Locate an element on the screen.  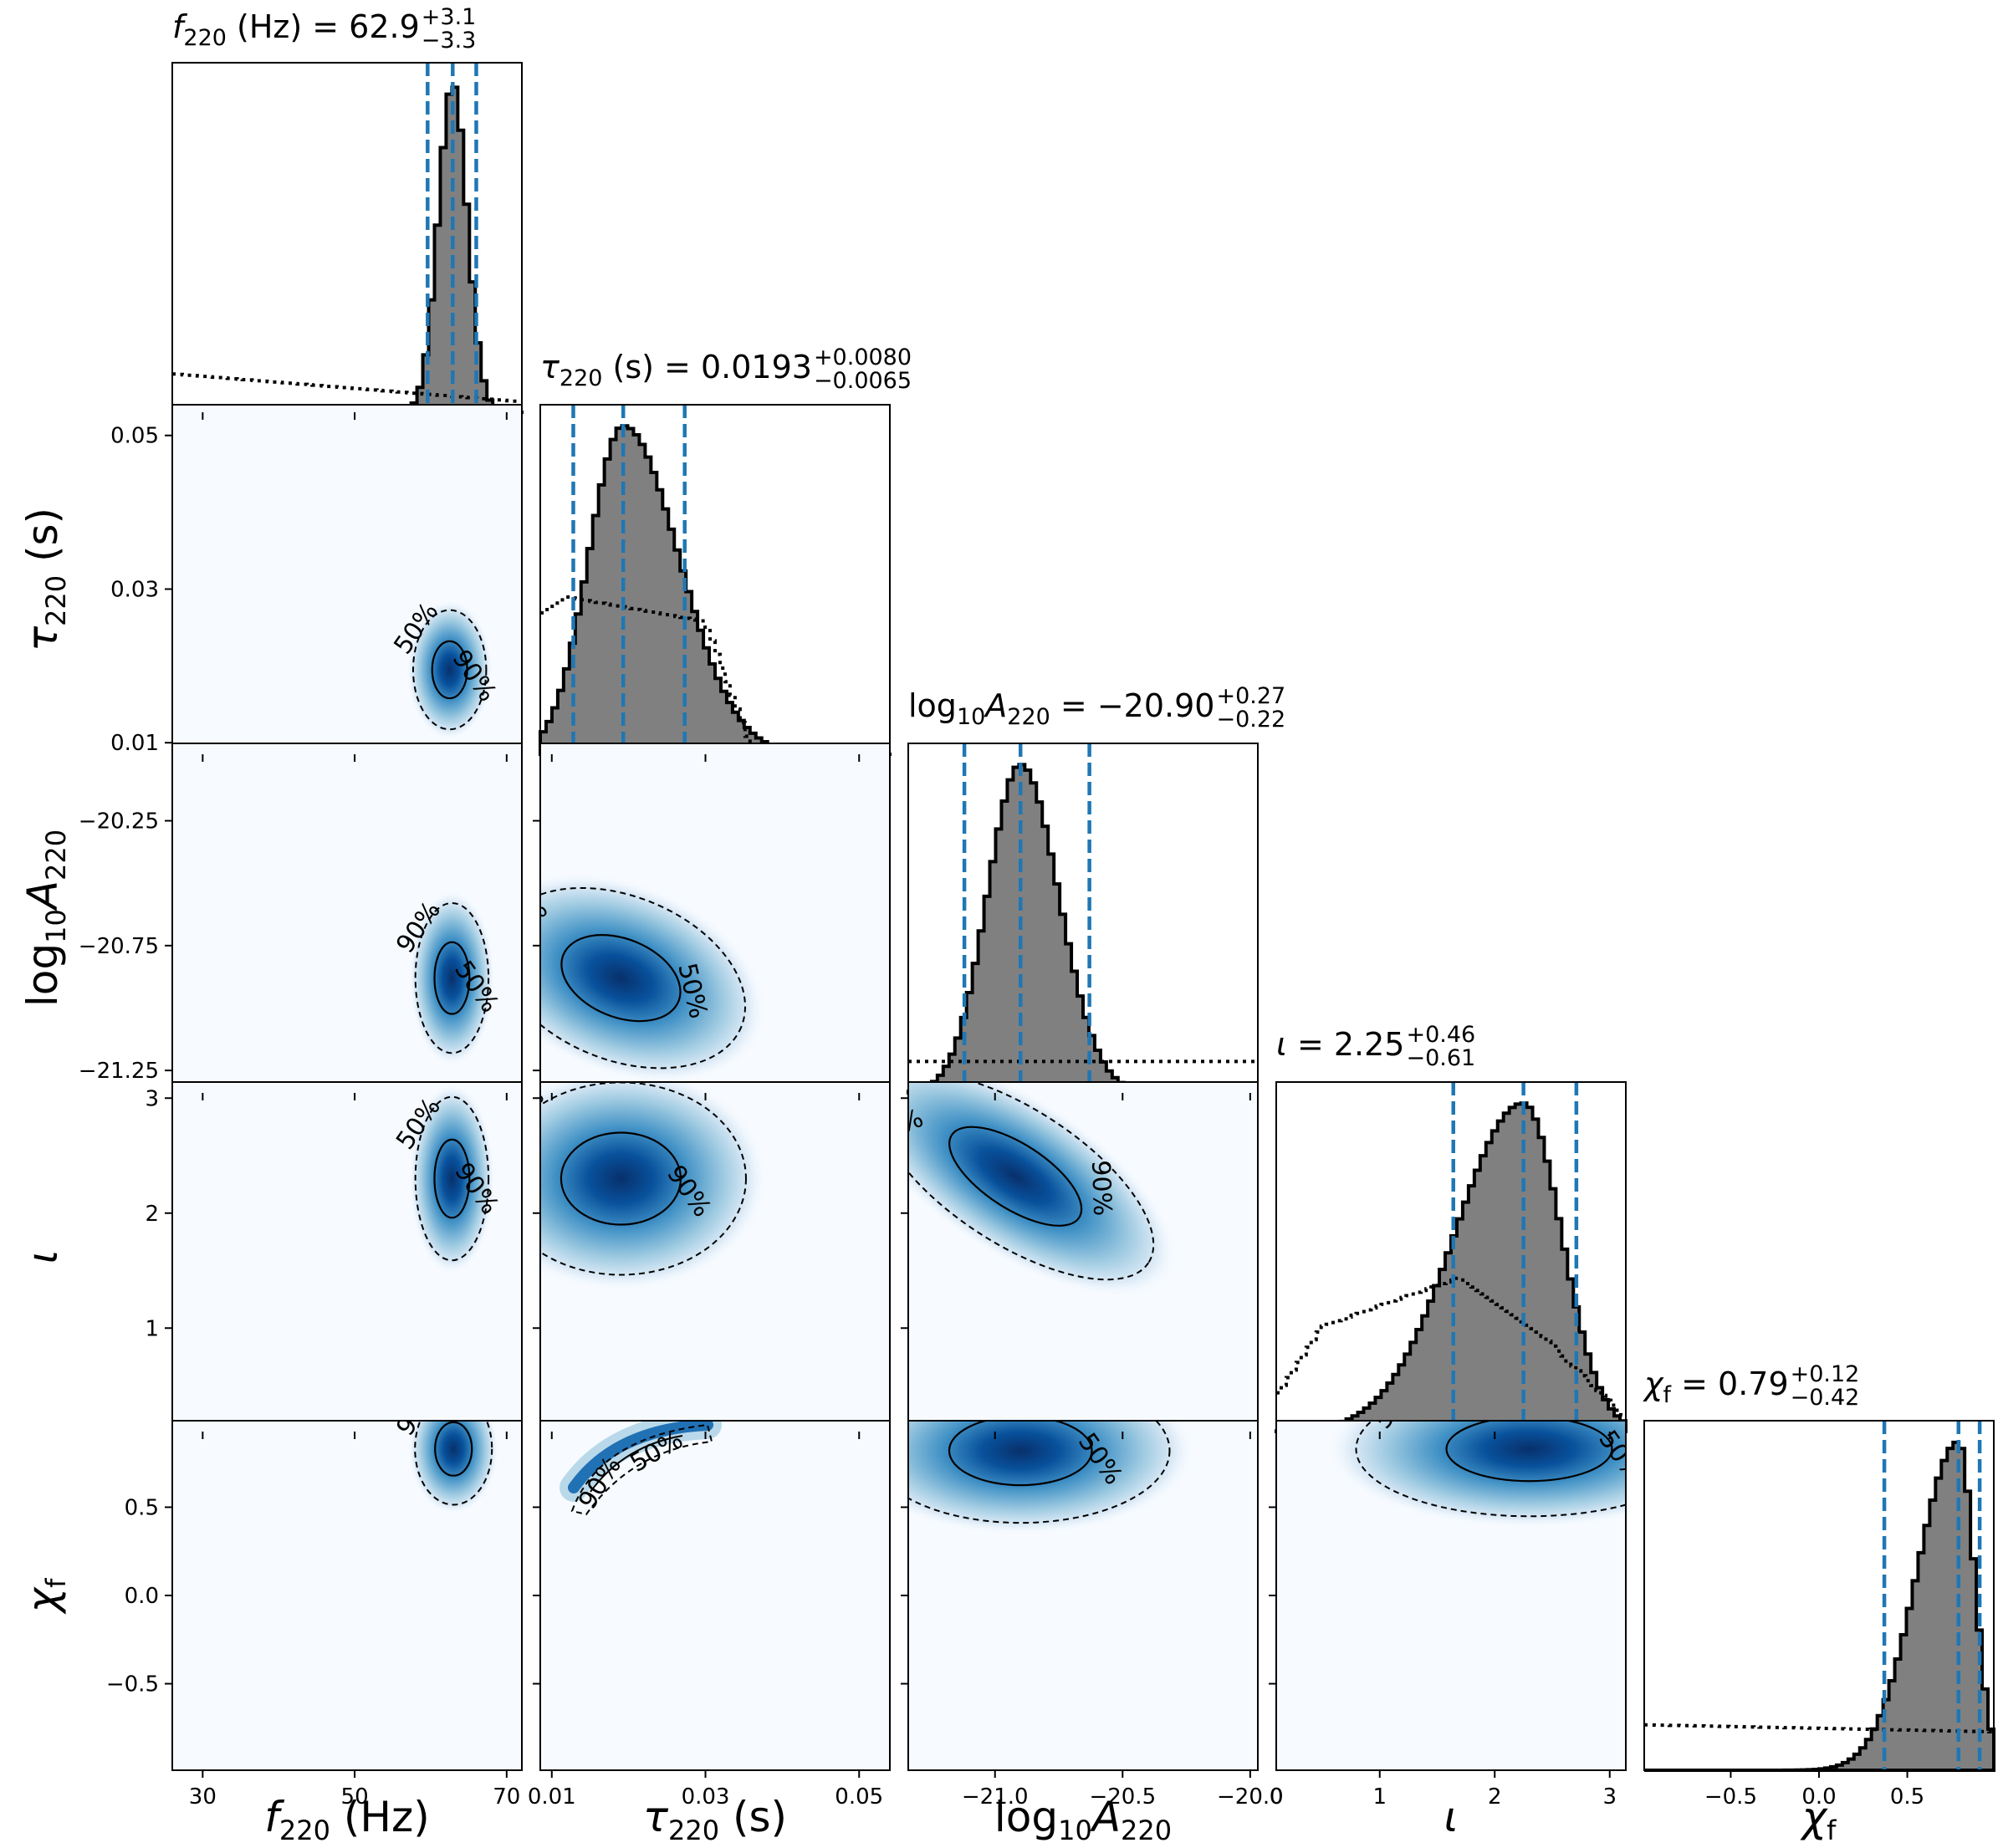
x-tick-label: −20.5 is located at coordinates (1122, 1797).